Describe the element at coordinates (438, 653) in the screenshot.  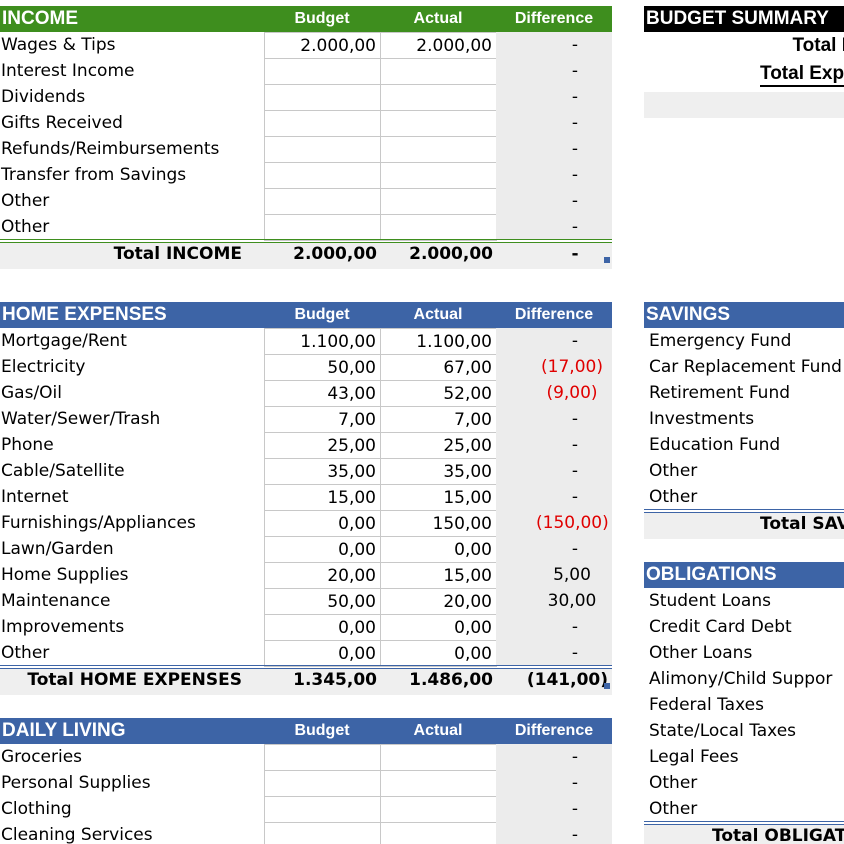
I see `actual-cell: 0,00` at that location.